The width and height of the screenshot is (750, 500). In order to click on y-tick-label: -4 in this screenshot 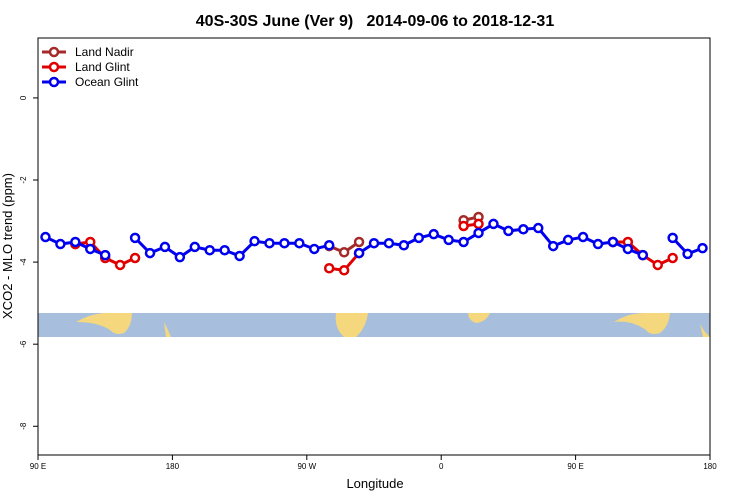, I will do `click(23, 262)`.